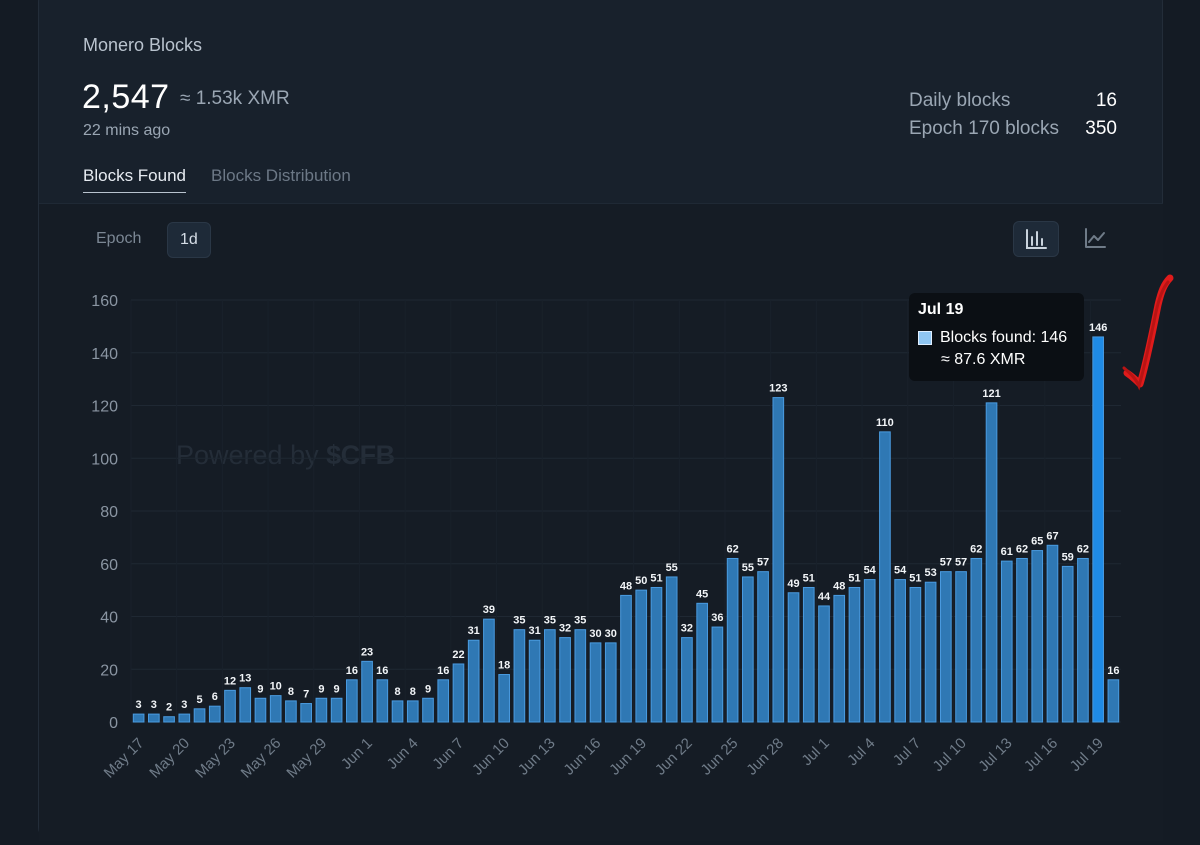 The width and height of the screenshot is (1200, 845). I want to click on x-tick-label: Jun 7, so click(448, 754).